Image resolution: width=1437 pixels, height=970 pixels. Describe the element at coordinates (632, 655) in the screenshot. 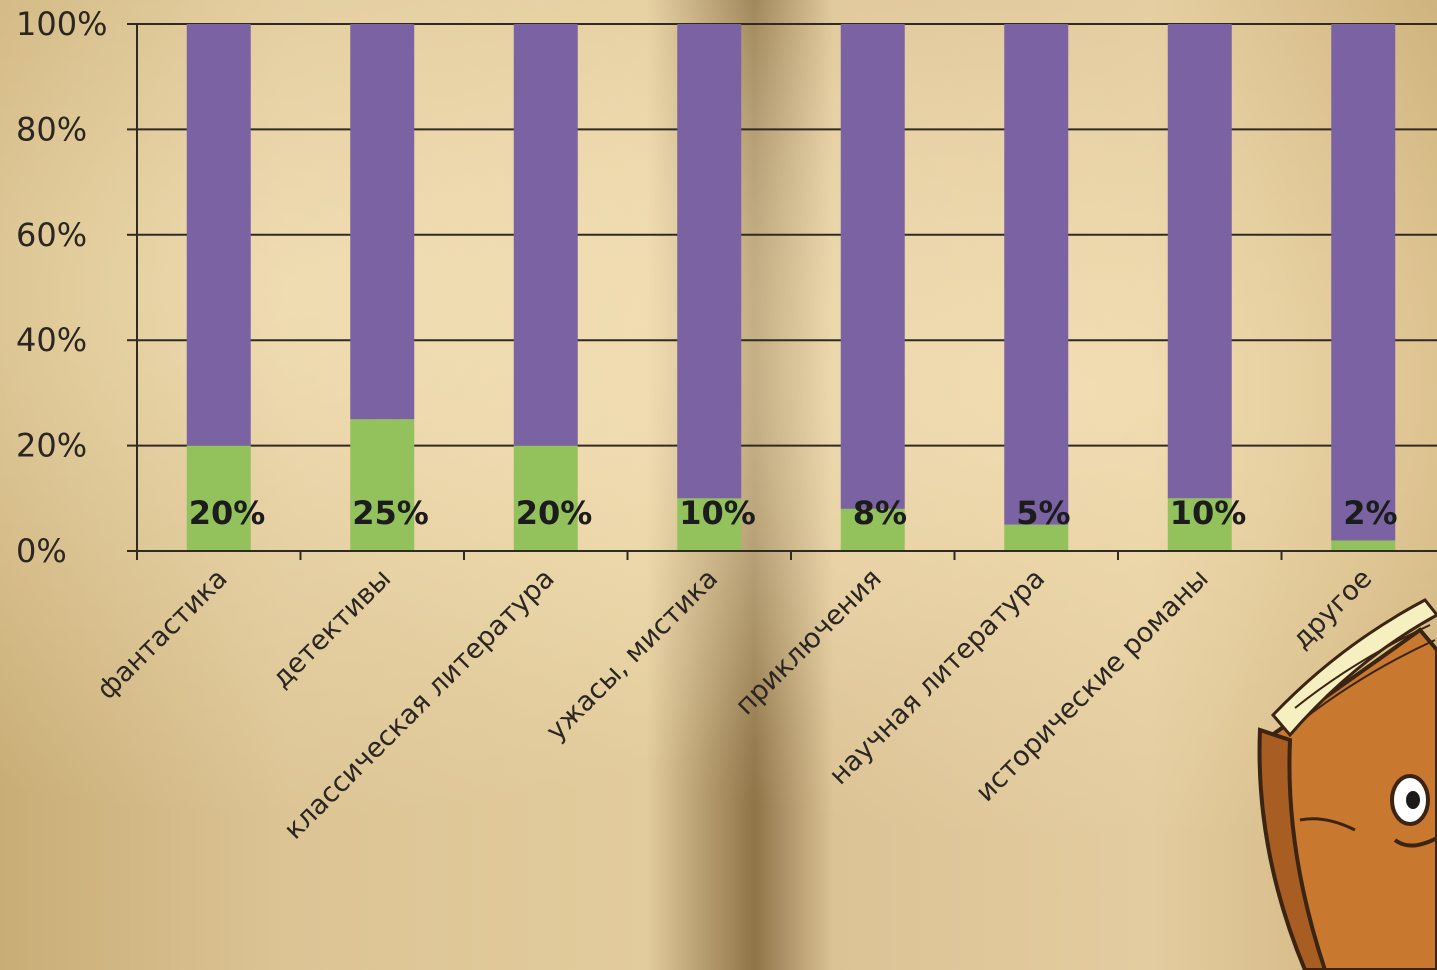

I see `x-tick-label: ужасы, мистика` at that location.